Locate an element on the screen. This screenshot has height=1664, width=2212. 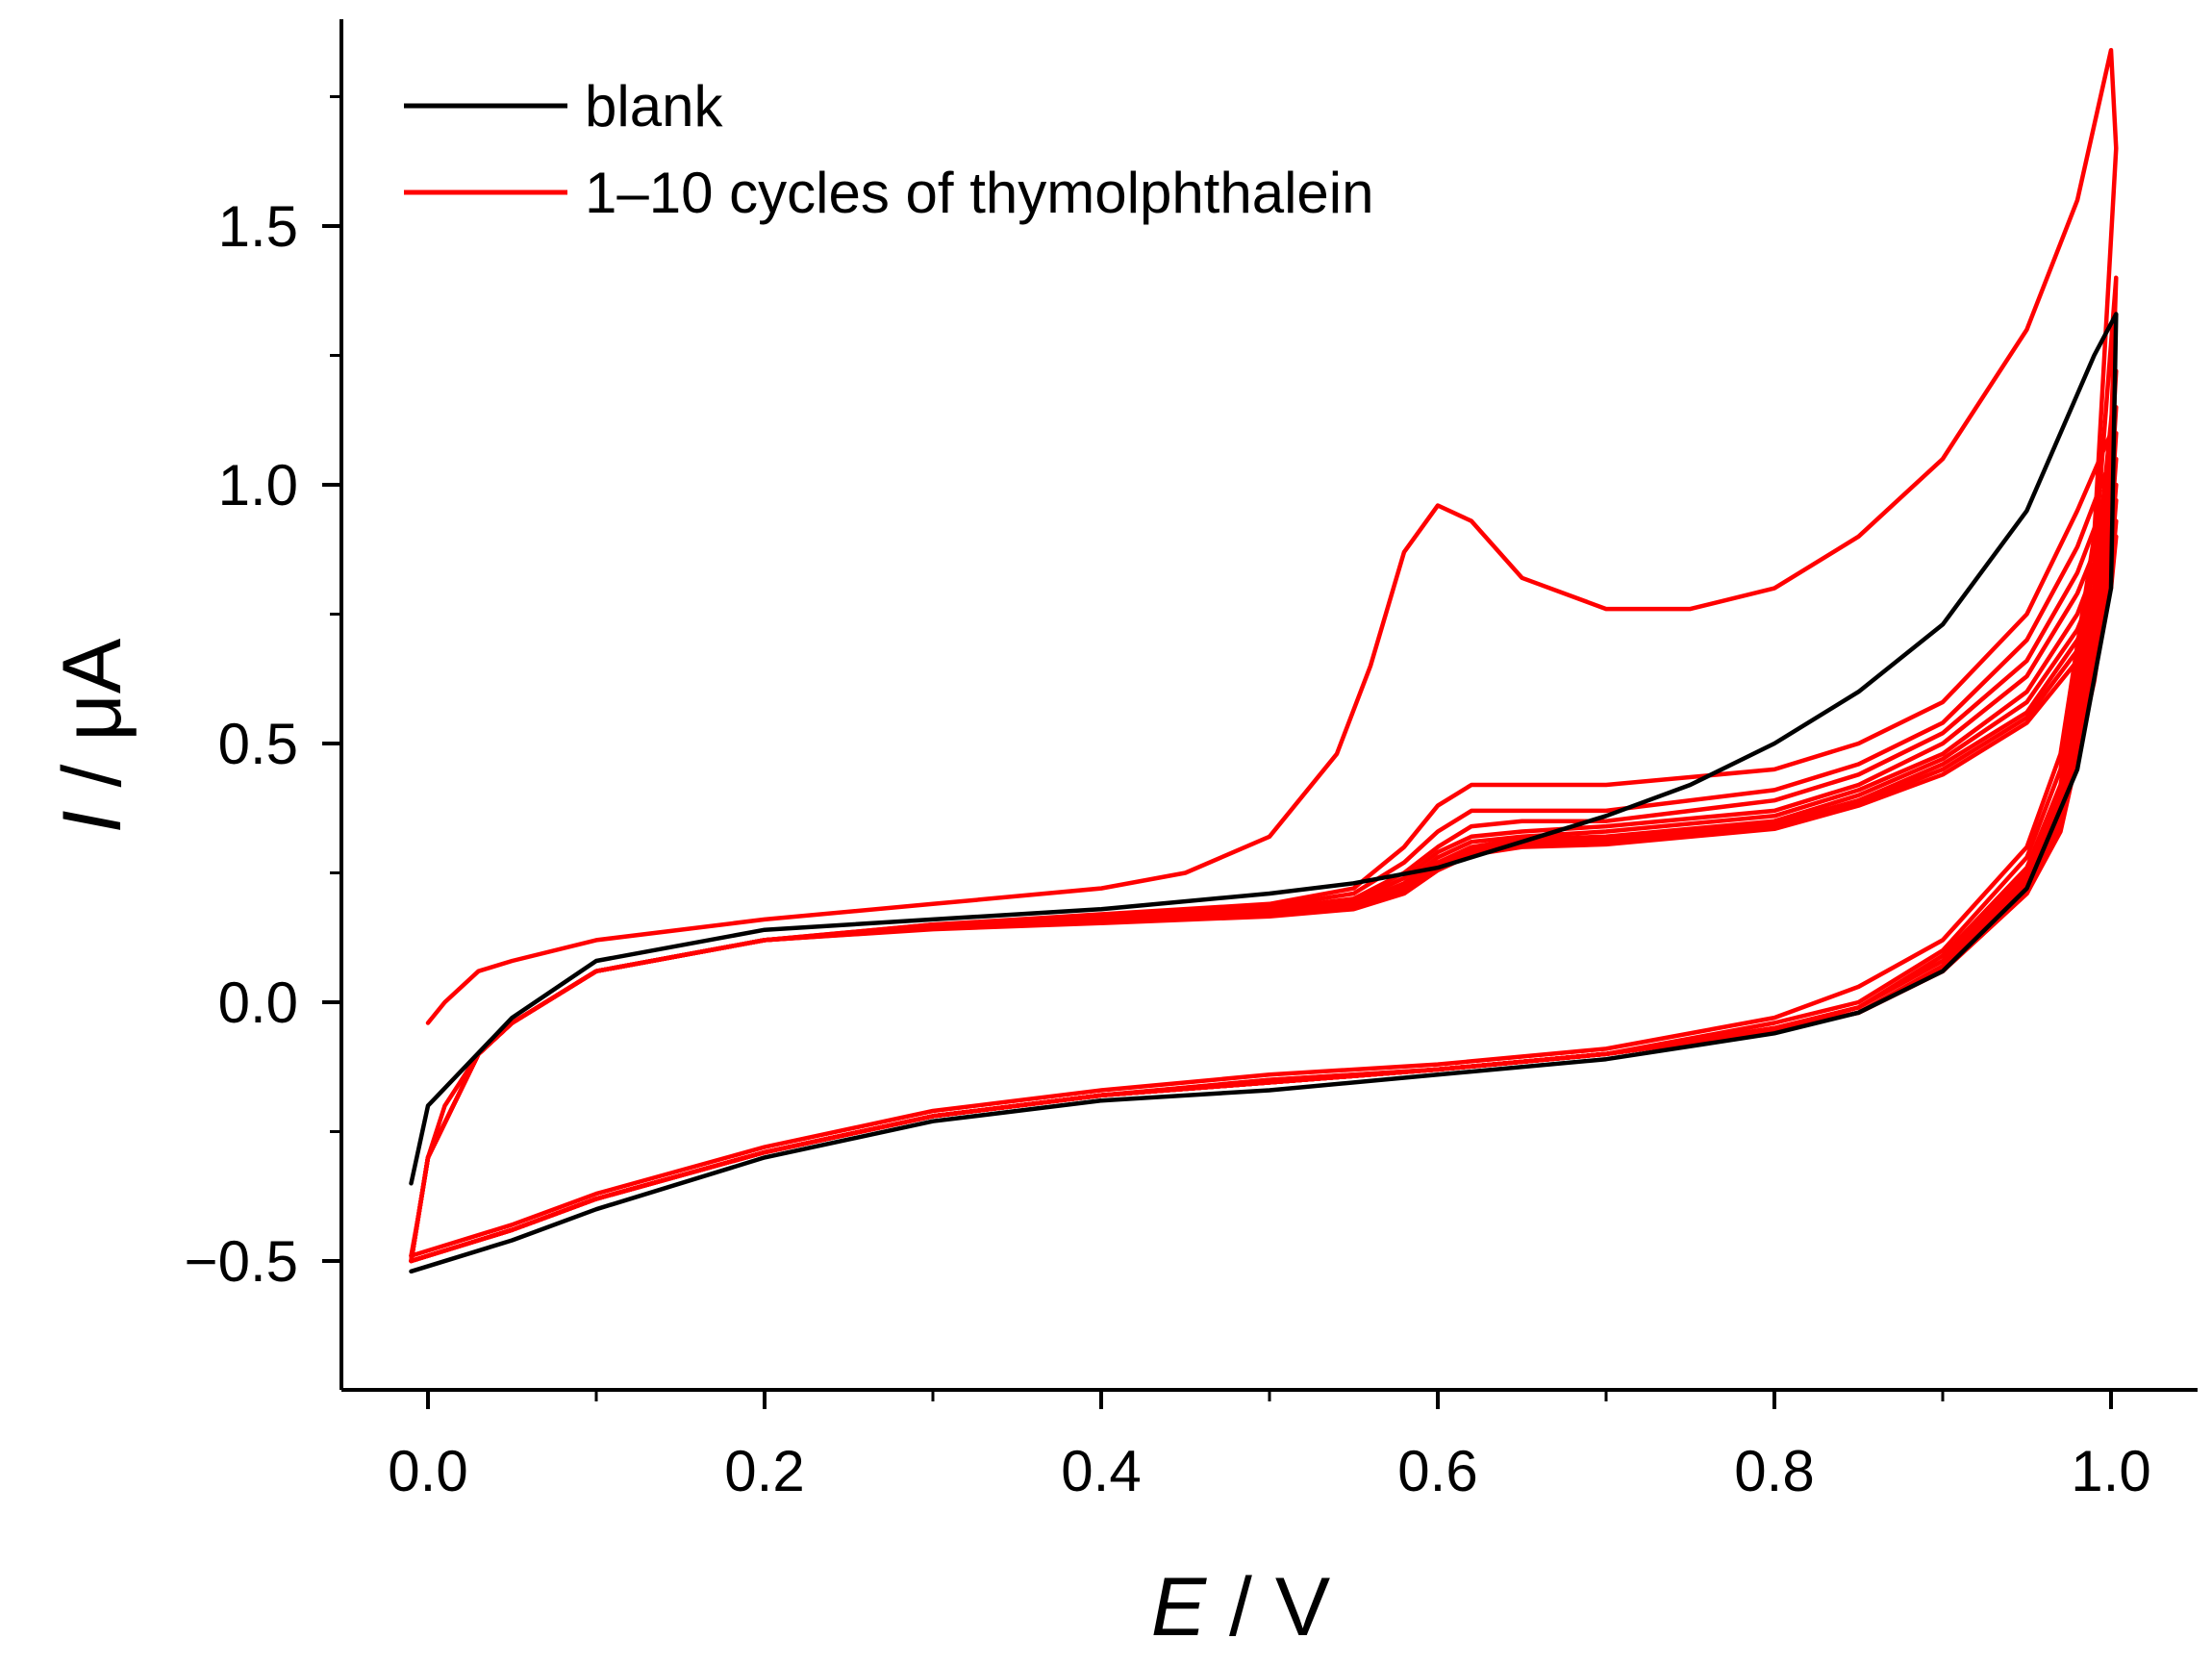
y-axis-title: I / μA is located at coordinates (92, 735).